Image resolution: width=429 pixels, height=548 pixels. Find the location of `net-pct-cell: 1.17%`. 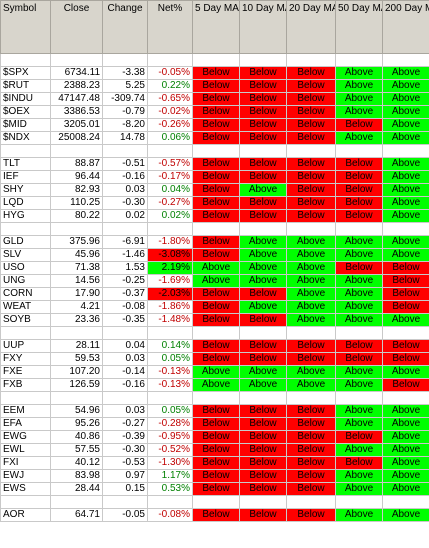

net-pct-cell: 1.17% is located at coordinates (170, 476).